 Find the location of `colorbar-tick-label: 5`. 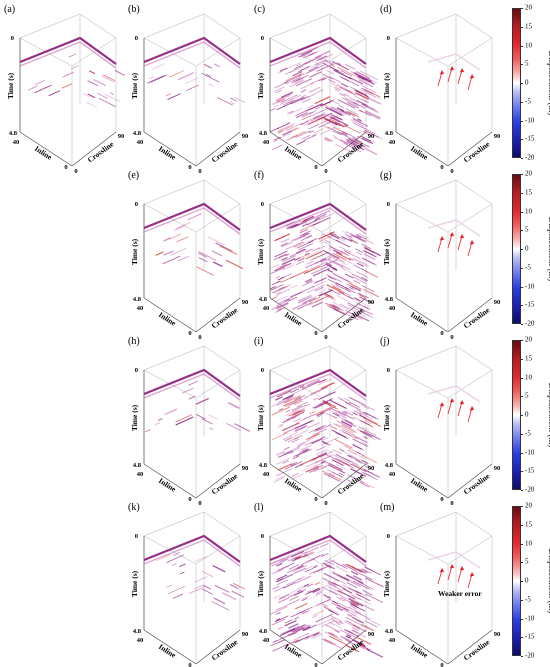

colorbar-tick-label: 5 is located at coordinates (527, 561).